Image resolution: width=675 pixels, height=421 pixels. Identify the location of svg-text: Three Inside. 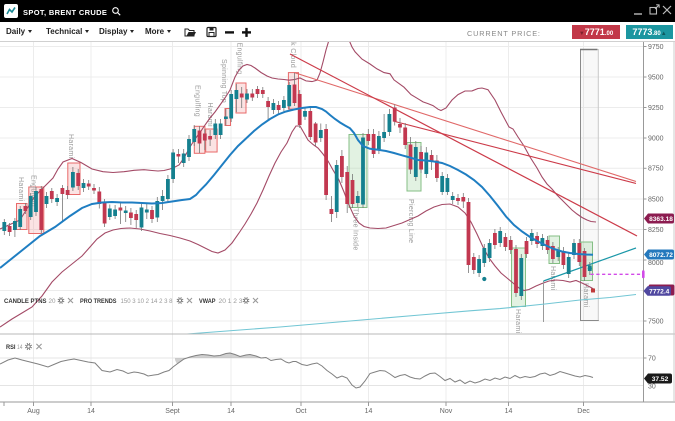
(355, 229).